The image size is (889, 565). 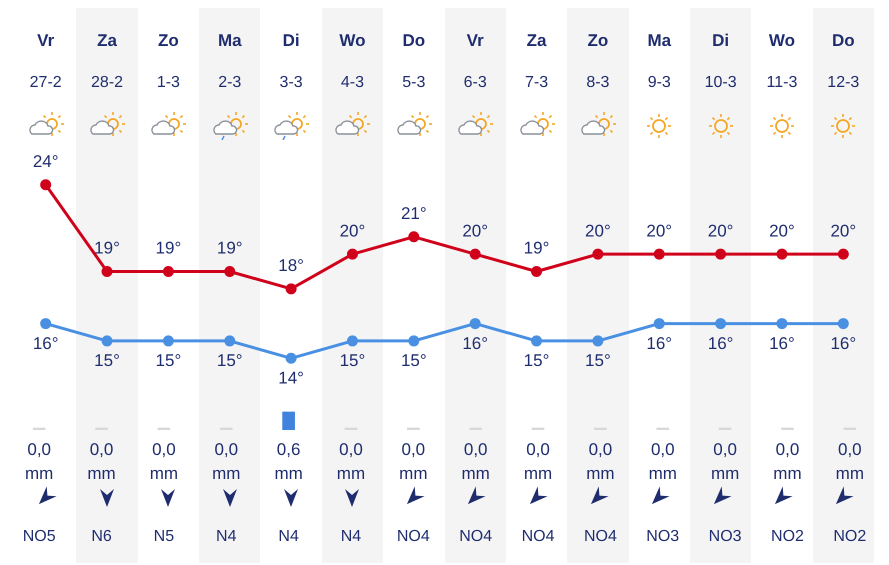 What do you see at coordinates (230, 40) in the screenshot?
I see `text: Ma` at bounding box center [230, 40].